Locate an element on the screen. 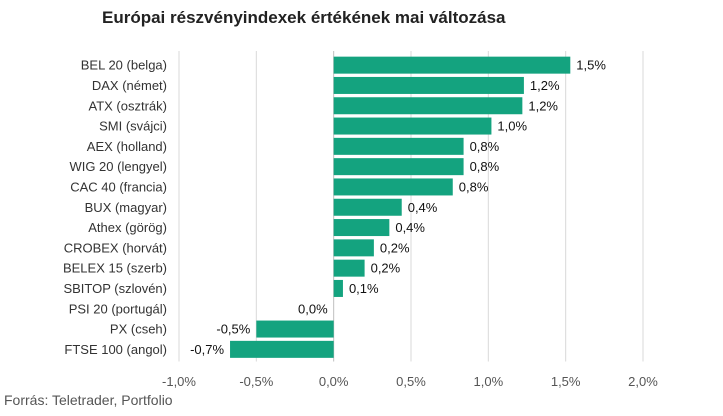 This screenshot has width=723, height=416. x-tick-label: 2,0% is located at coordinates (643, 381).